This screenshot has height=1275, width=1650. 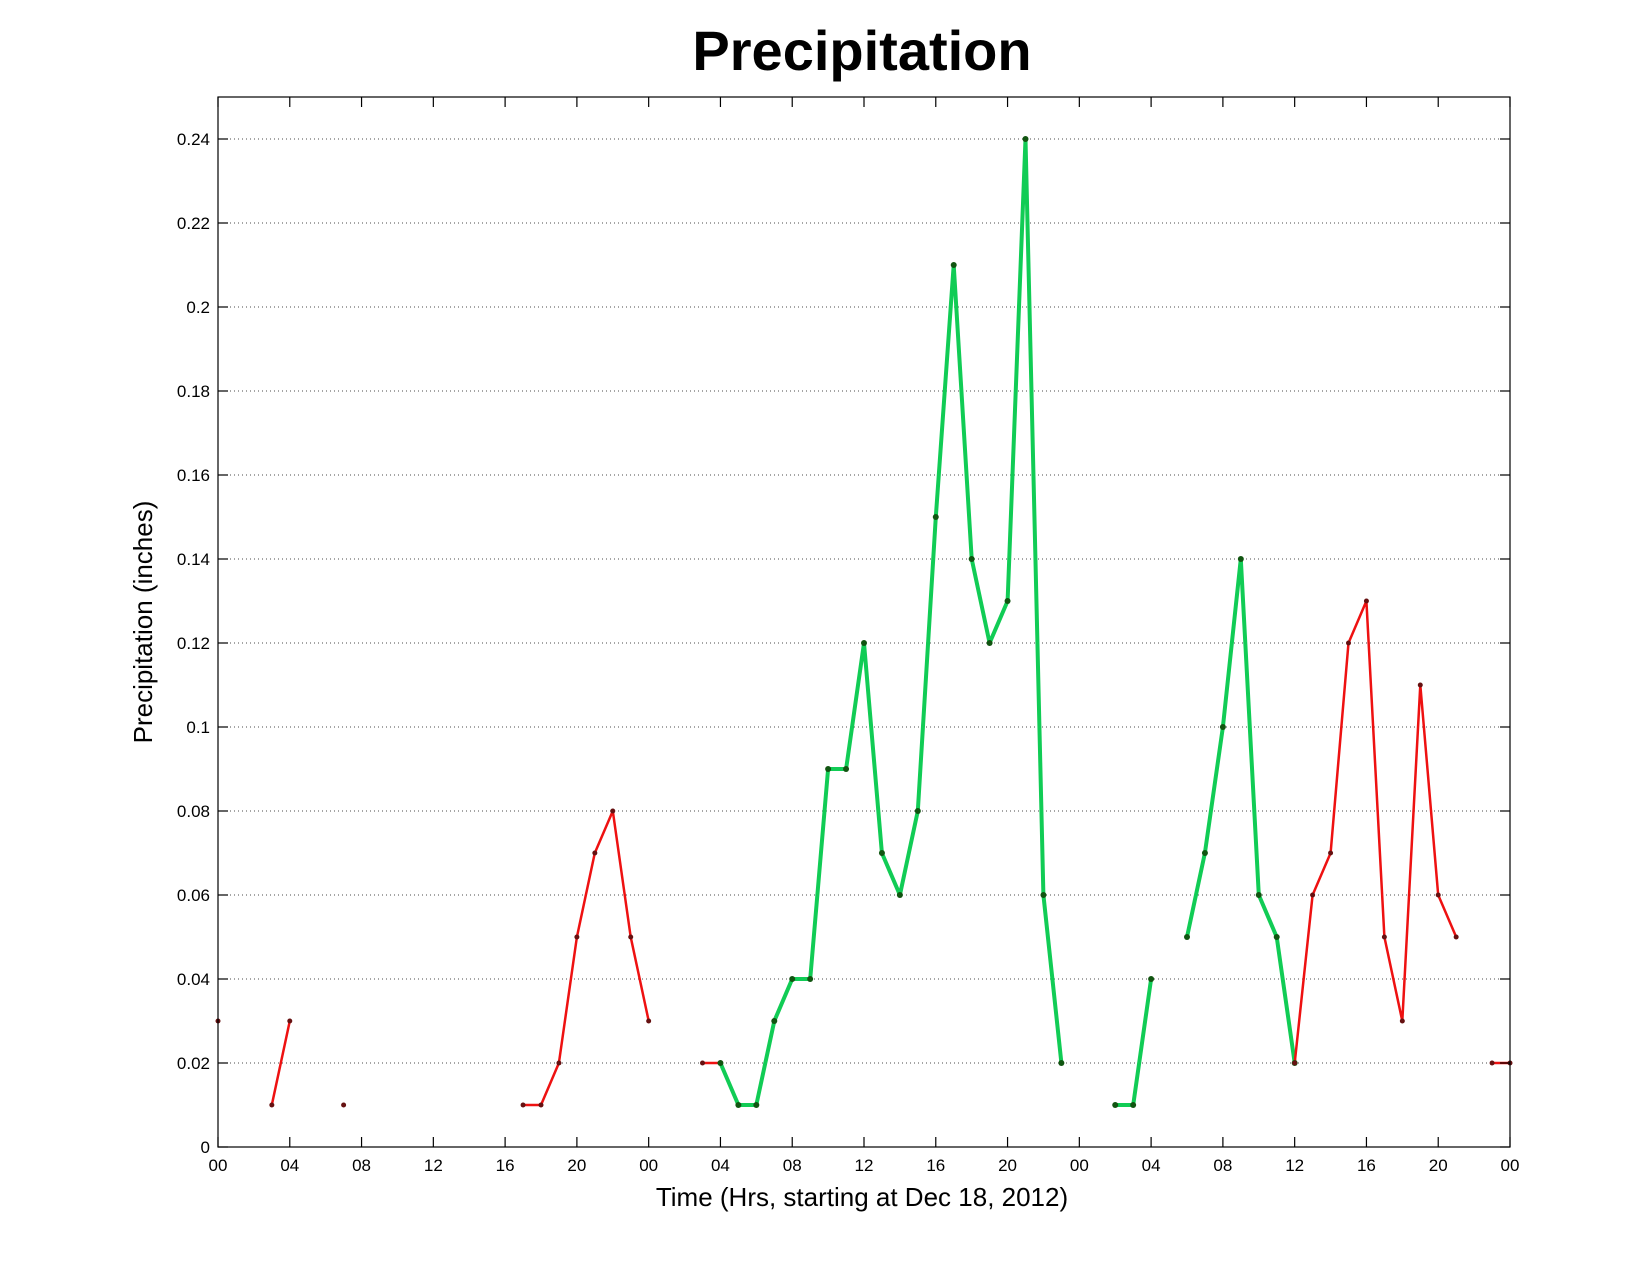 I want to click on y-tick-label: 0.22, so click(x=193, y=223).